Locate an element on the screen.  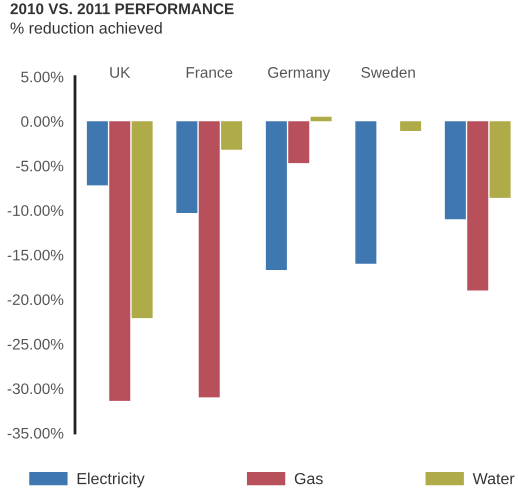
y-tick-label: -15.00% is located at coordinates (36, 255).